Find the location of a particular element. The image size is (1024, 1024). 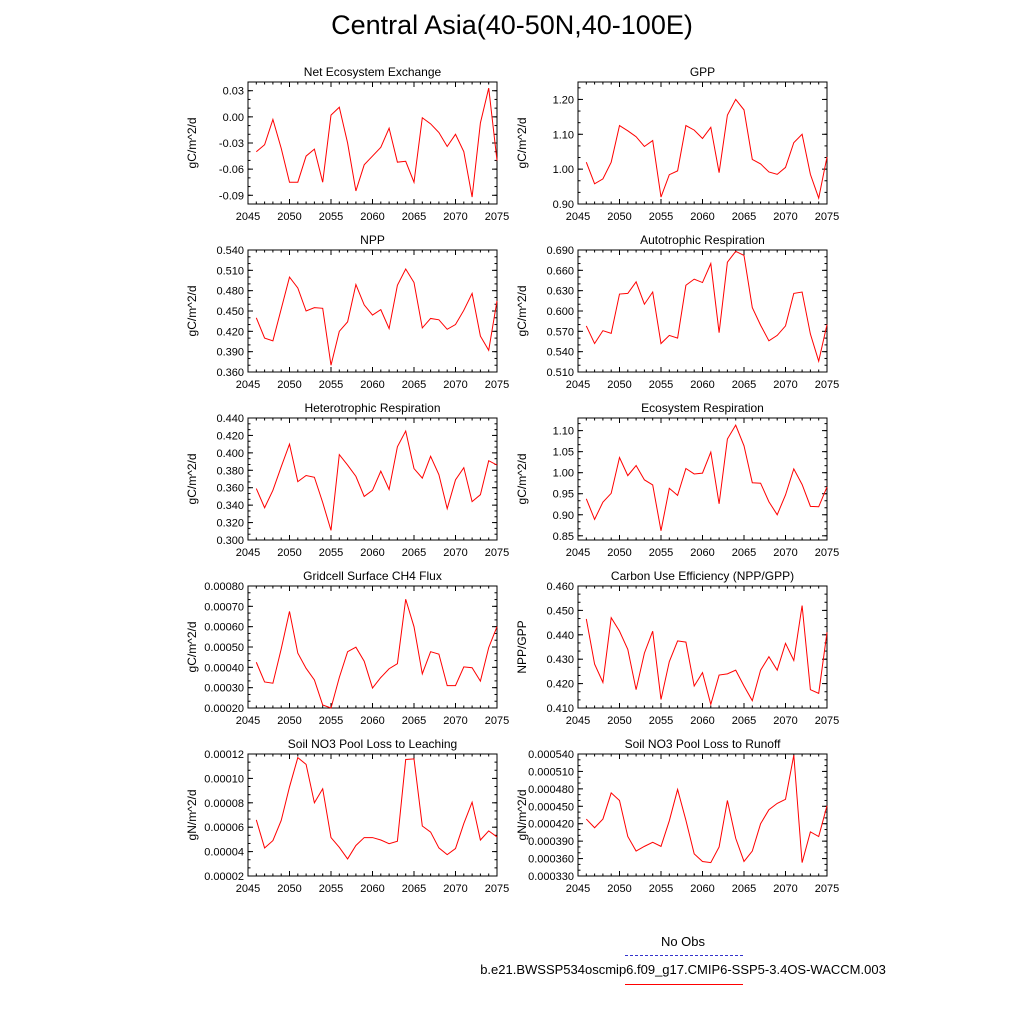

legend-obs-label: No Obs is located at coordinates (683, 941).